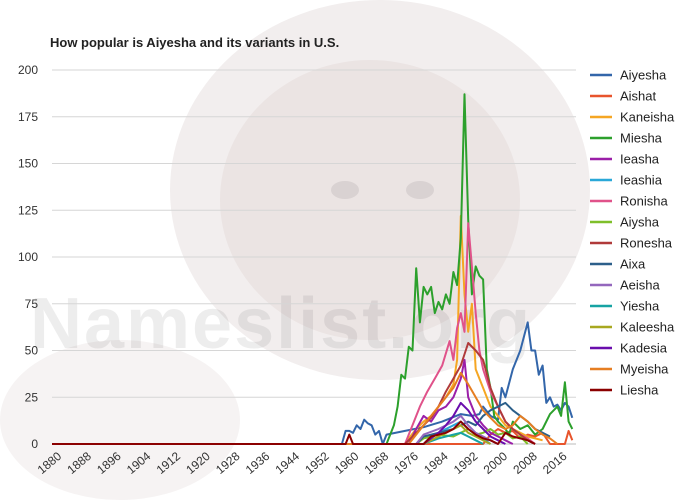 The image size is (700, 500). What do you see at coordinates (647, 327) in the screenshot?
I see `legend-label: Kaleesha` at bounding box center [647, 327].